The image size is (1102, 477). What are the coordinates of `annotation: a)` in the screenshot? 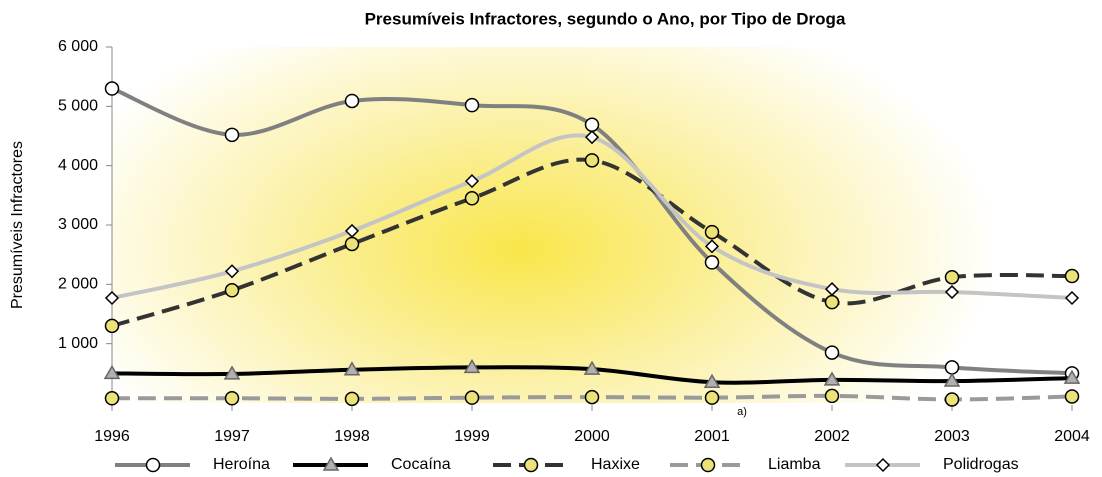 It's located at (742, 412).